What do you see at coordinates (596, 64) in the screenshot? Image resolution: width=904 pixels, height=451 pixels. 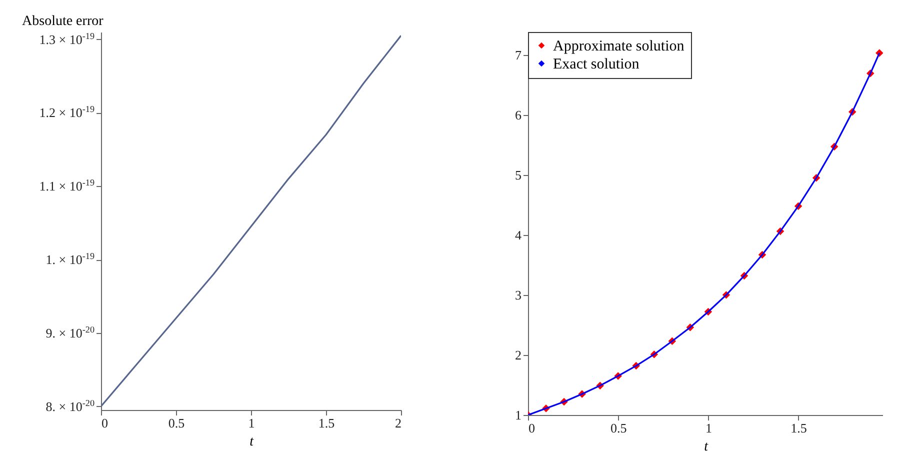 I see `legend-label: Exact solution` at bounding box center [596, 64].